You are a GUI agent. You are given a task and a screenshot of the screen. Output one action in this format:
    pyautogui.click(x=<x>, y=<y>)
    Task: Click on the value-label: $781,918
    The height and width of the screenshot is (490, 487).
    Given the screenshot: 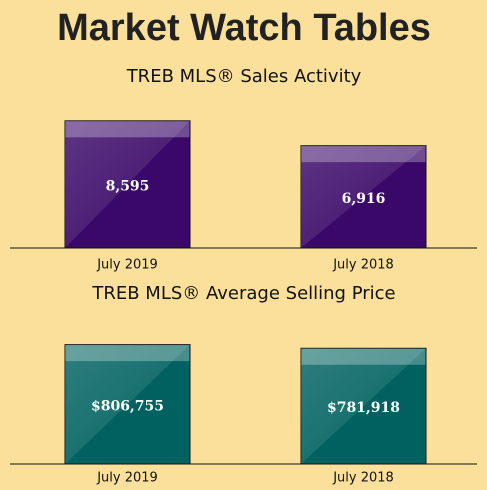 What is the action you would take?
    pyautogui.click(x=363, y=408)
    